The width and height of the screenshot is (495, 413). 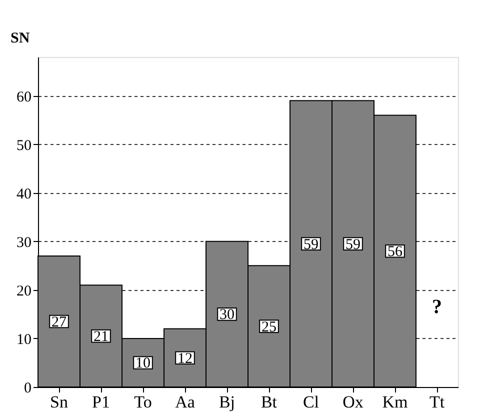 What do you see at coordinates (395, 402) in the screenshot?
I see `x-tick-label: Km` at bounding box center [395, 402].